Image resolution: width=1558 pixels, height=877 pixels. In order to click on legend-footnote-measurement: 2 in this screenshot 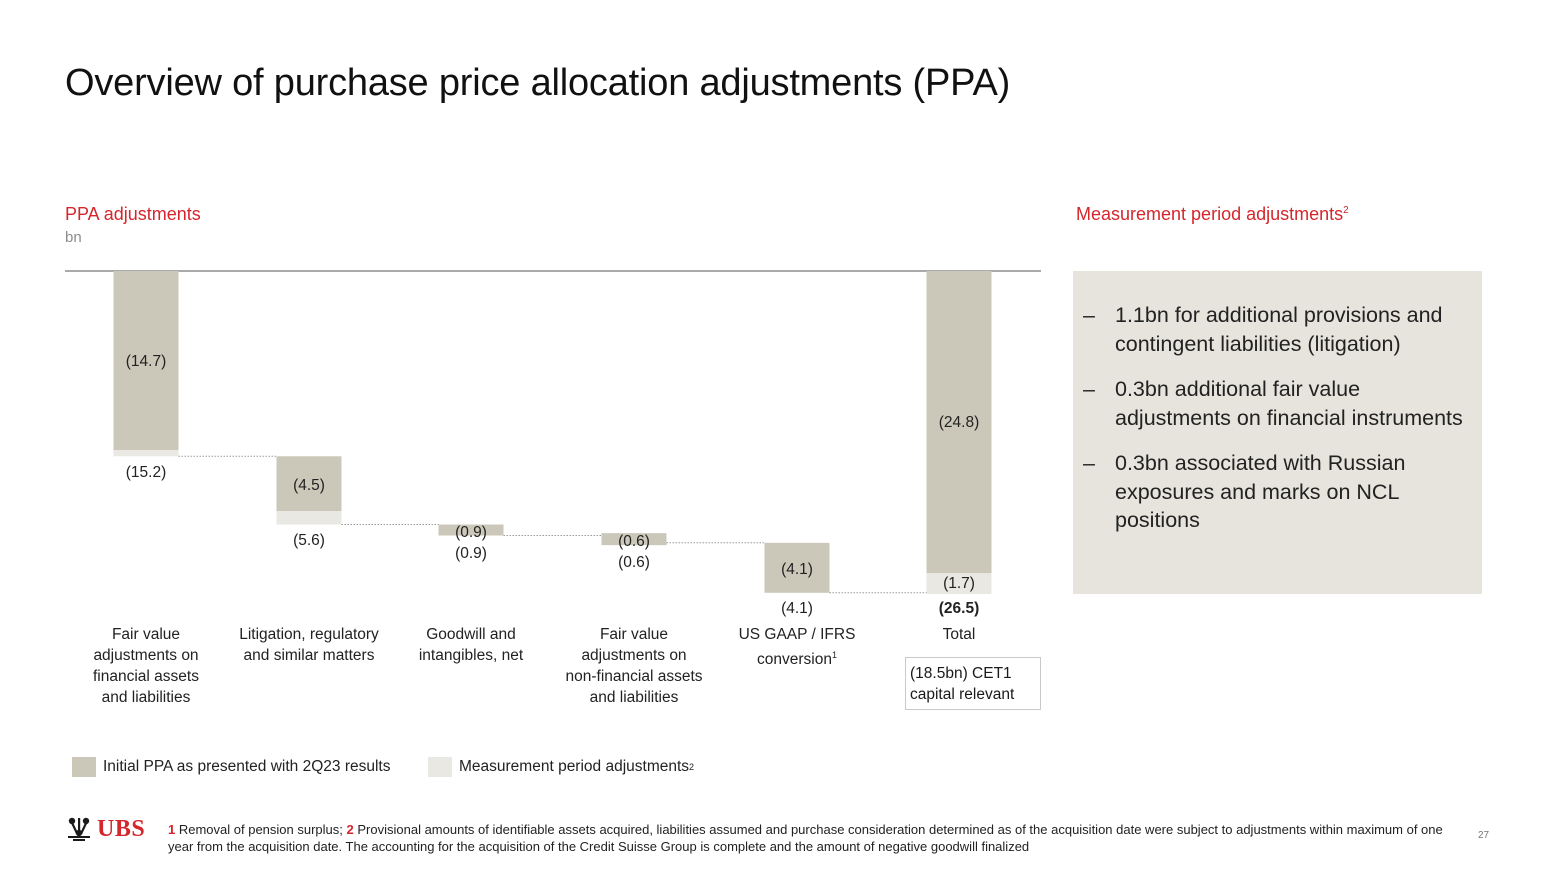, I will do `click(692, 767)`.